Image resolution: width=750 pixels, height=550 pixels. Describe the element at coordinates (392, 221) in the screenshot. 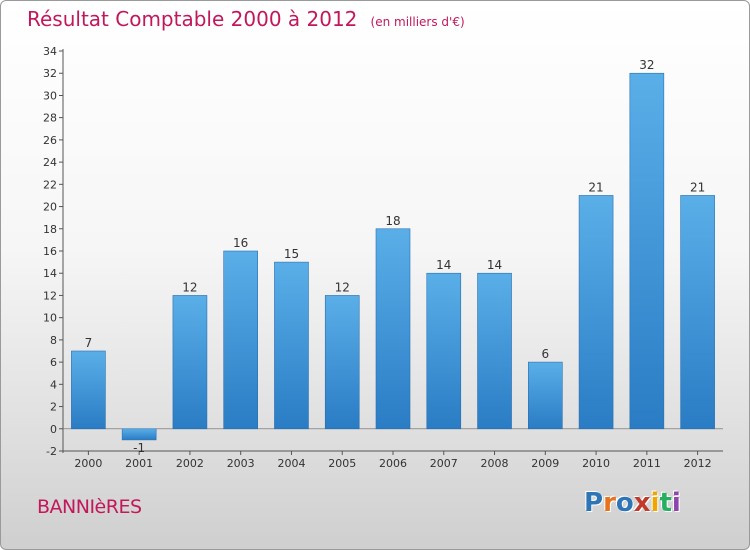

I see `data-label: 18` at that location.